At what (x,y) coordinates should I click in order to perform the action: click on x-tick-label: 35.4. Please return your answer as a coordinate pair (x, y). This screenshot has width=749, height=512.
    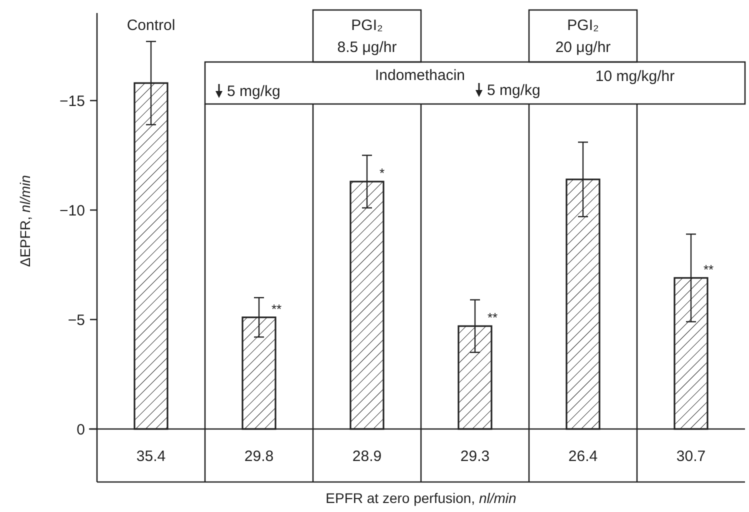
    Looking at the image, I should click on (151, 456).